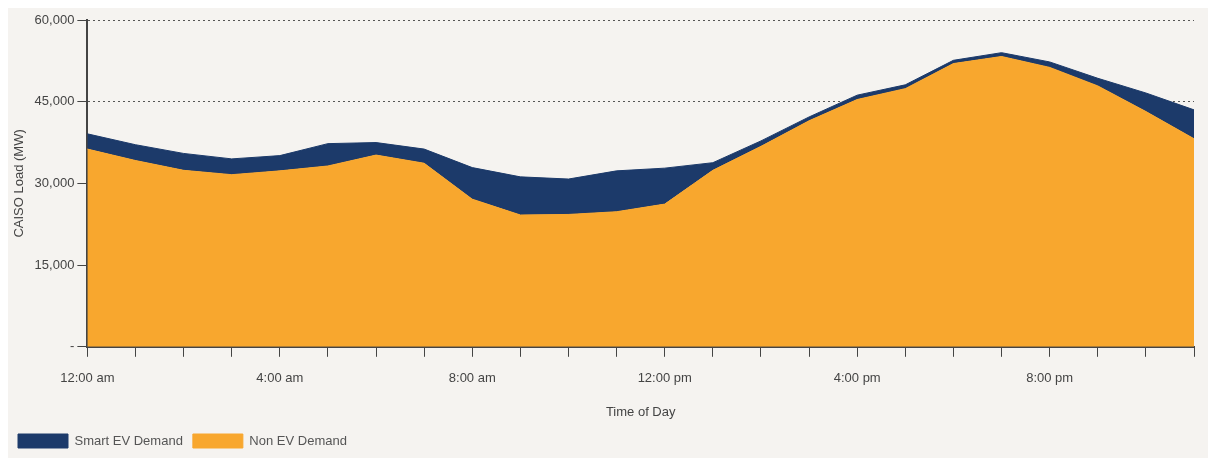 The image size is (1217, 466). I want to click on x-tick-label: 12:00 pm, so click(664, 378).